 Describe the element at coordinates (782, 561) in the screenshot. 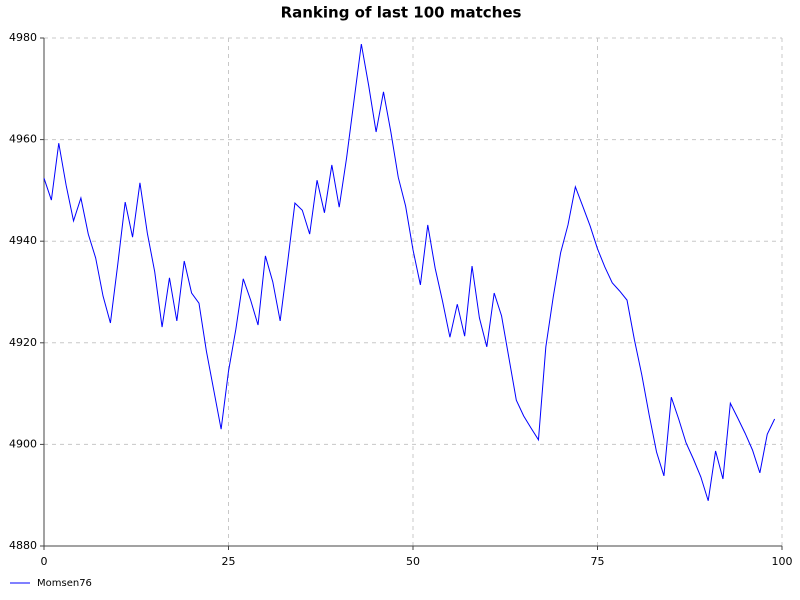

I see `x-tick-label: 100` at that location.